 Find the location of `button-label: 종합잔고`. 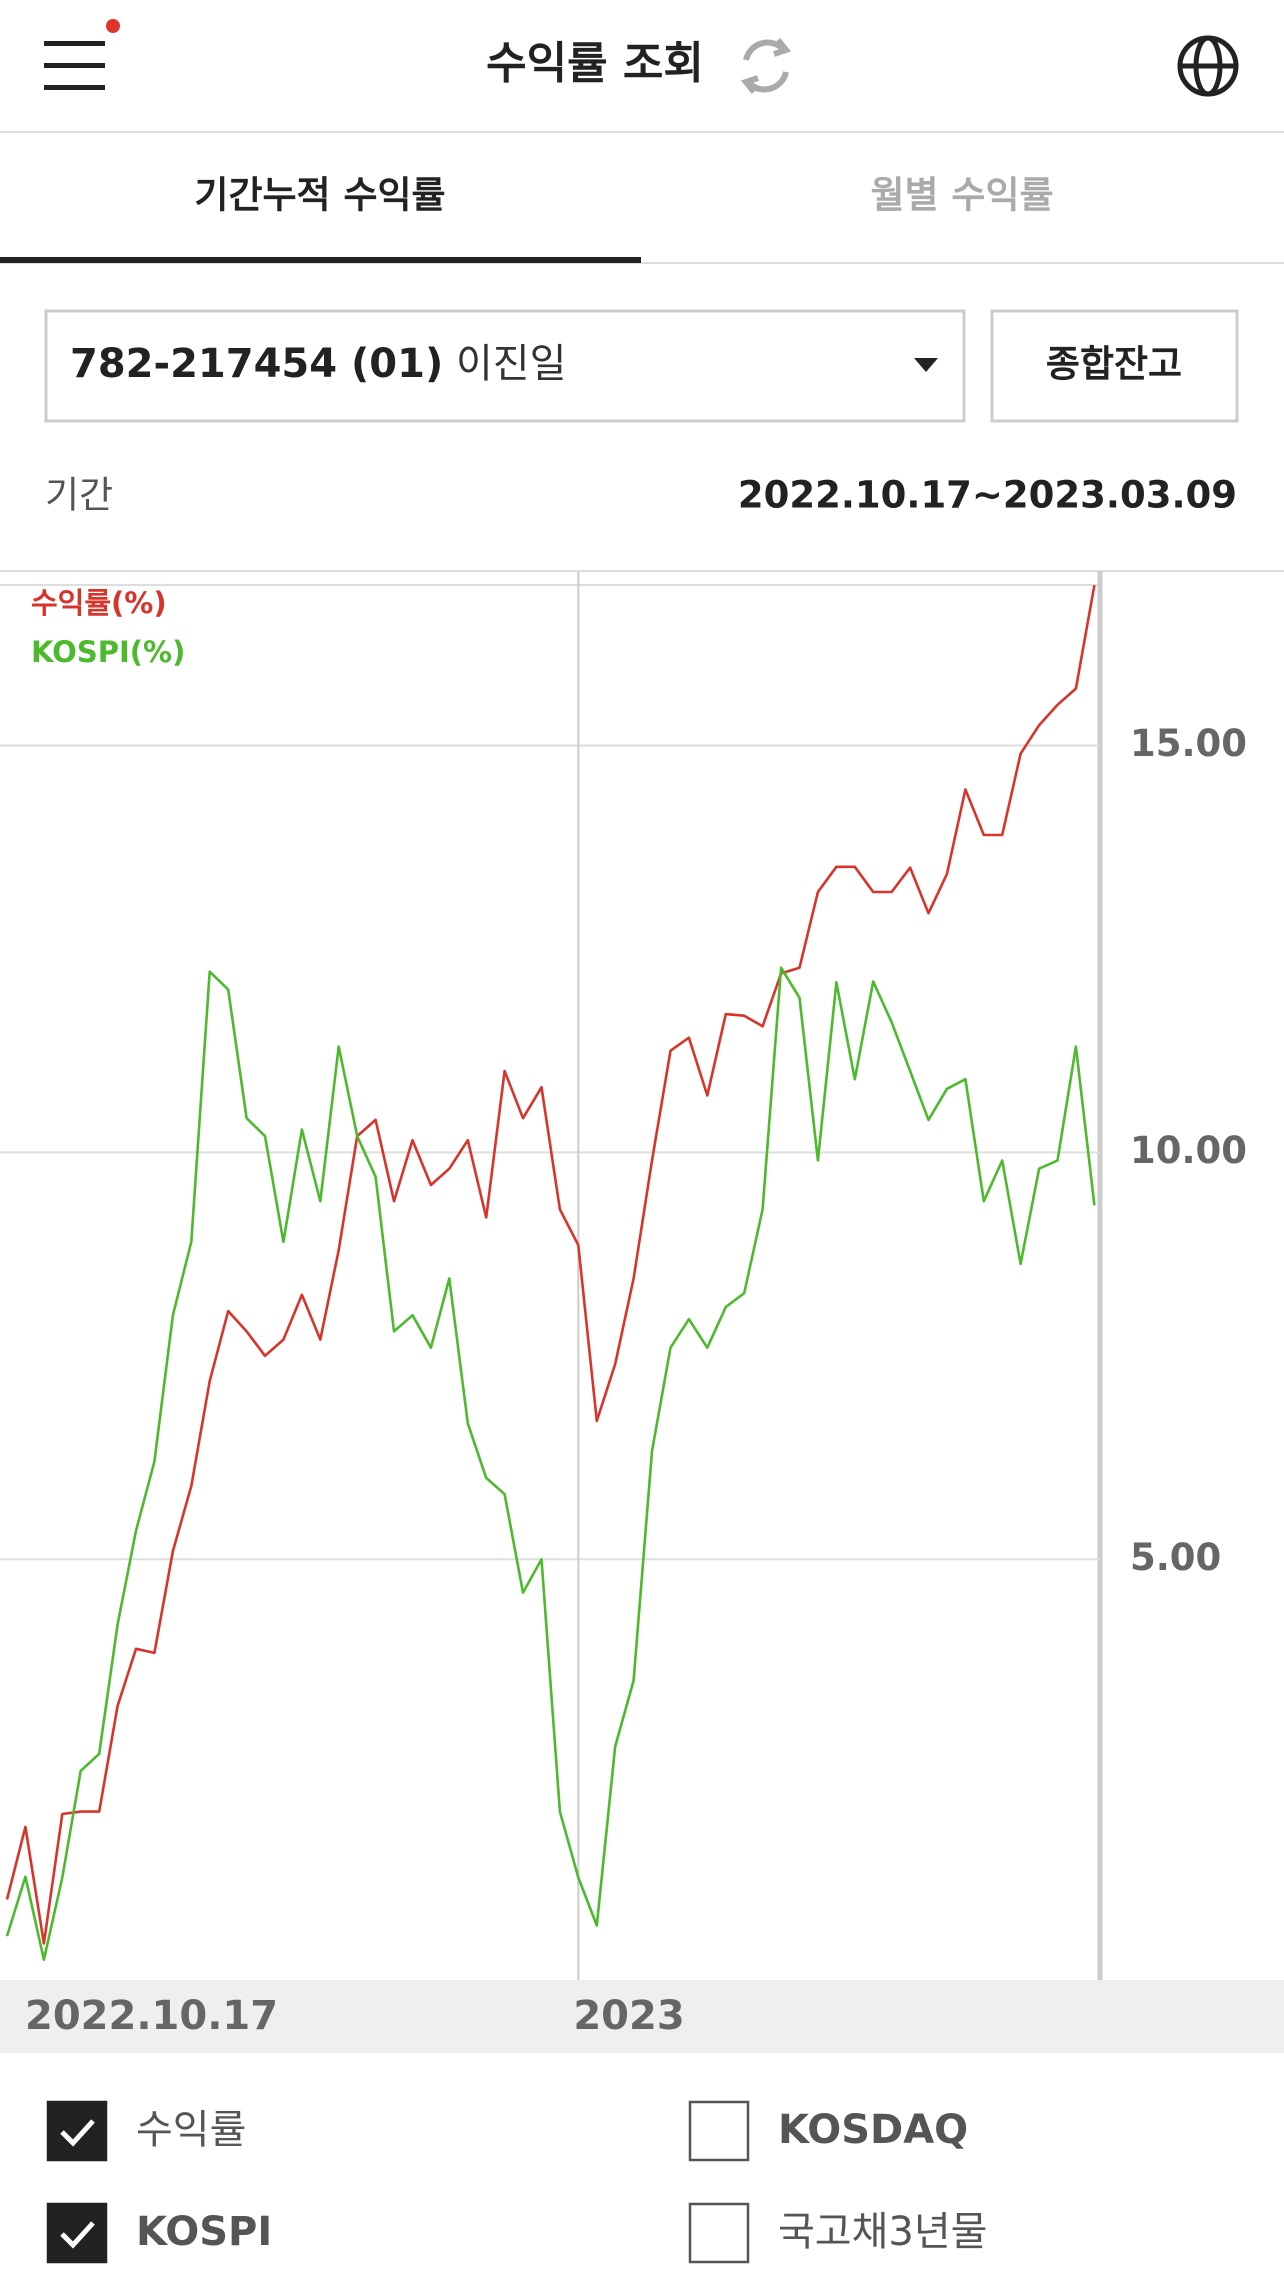

button-label: 종합잔고 is located at coordinates (1114, 364).